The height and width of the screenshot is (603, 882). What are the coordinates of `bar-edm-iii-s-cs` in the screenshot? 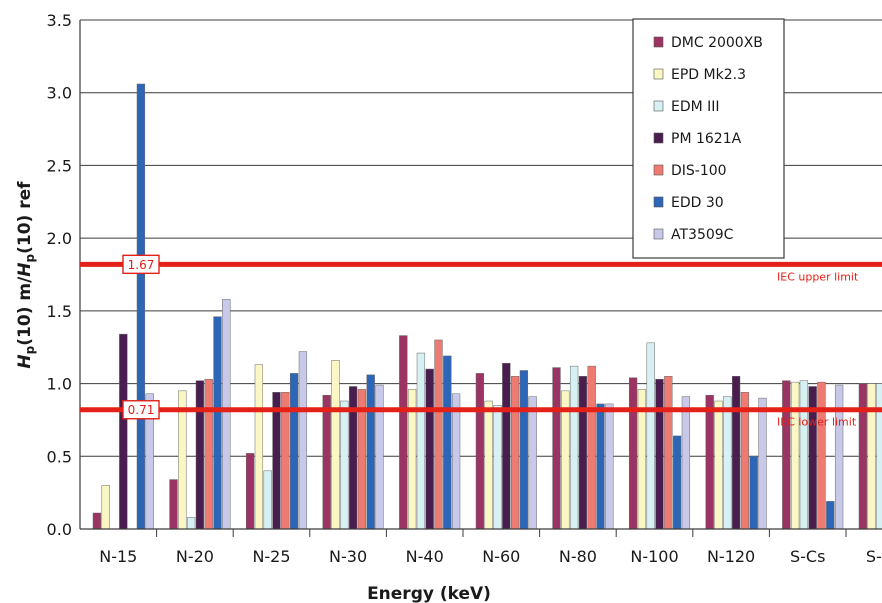 It's located at (804, 455).